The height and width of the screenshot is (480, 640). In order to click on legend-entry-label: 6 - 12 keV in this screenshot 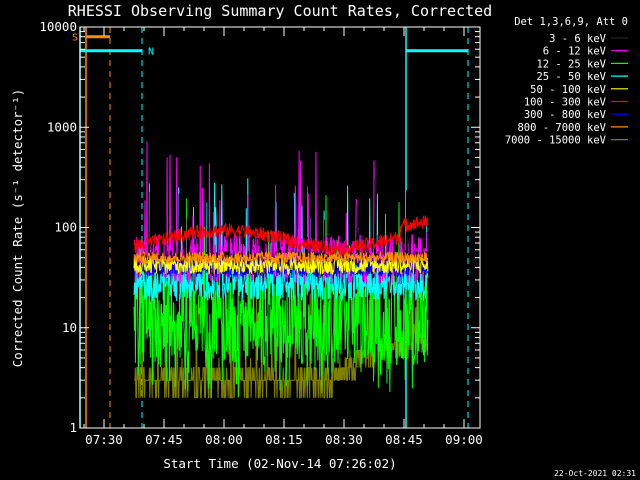, I will do `click(575, 52)`.